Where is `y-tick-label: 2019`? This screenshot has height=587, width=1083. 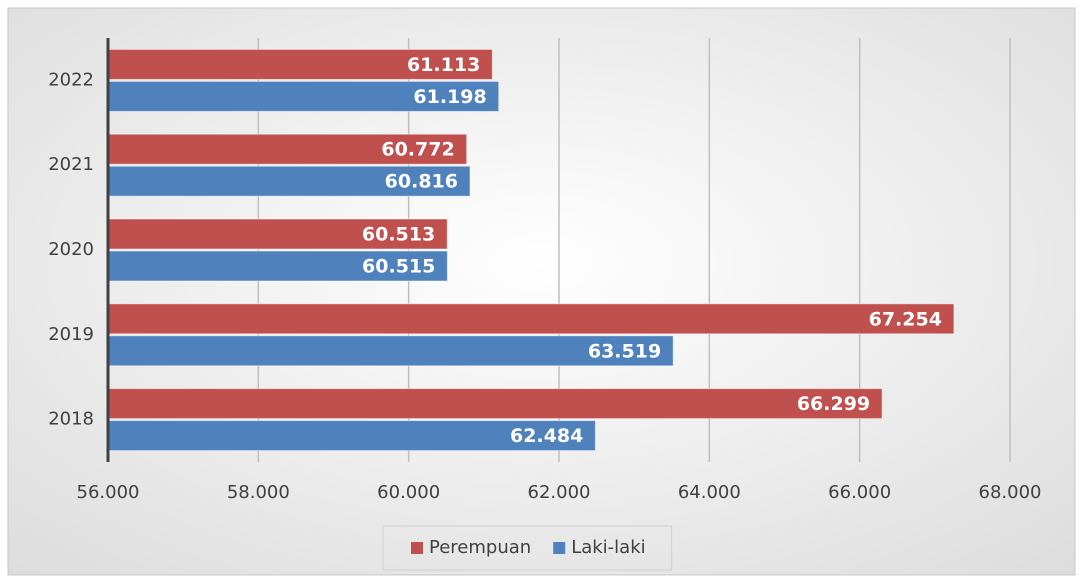
y-tick-label: 2019 is located at coordinates (71, 334).